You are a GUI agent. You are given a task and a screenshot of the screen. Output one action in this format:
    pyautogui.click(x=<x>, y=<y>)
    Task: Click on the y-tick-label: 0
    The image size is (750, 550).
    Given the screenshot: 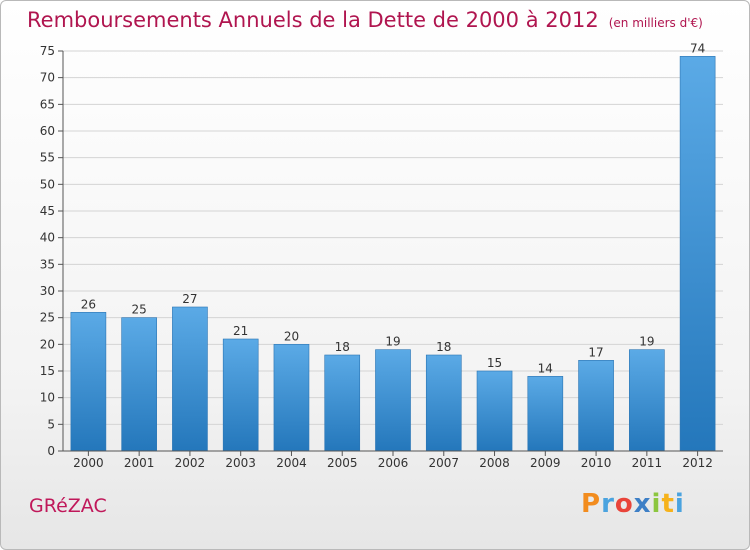 What is the action you would take?
    pyautogui.click(x=51, y=451)
    